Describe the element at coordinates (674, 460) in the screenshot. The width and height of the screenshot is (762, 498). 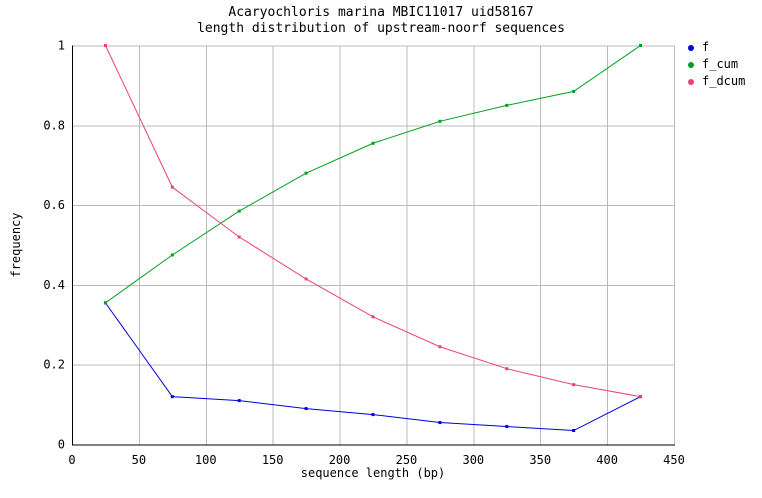
I see `x-tick-label: 450` at that location.